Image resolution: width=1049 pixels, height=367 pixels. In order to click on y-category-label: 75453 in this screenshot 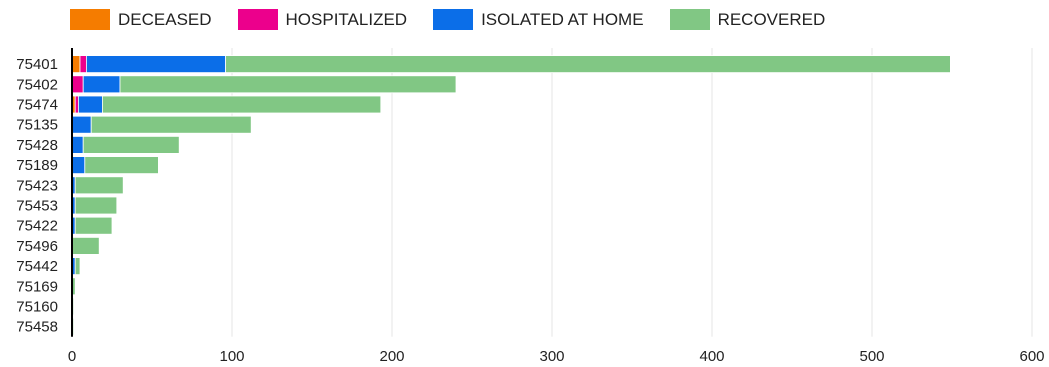, I will do `click(37, 206)`.